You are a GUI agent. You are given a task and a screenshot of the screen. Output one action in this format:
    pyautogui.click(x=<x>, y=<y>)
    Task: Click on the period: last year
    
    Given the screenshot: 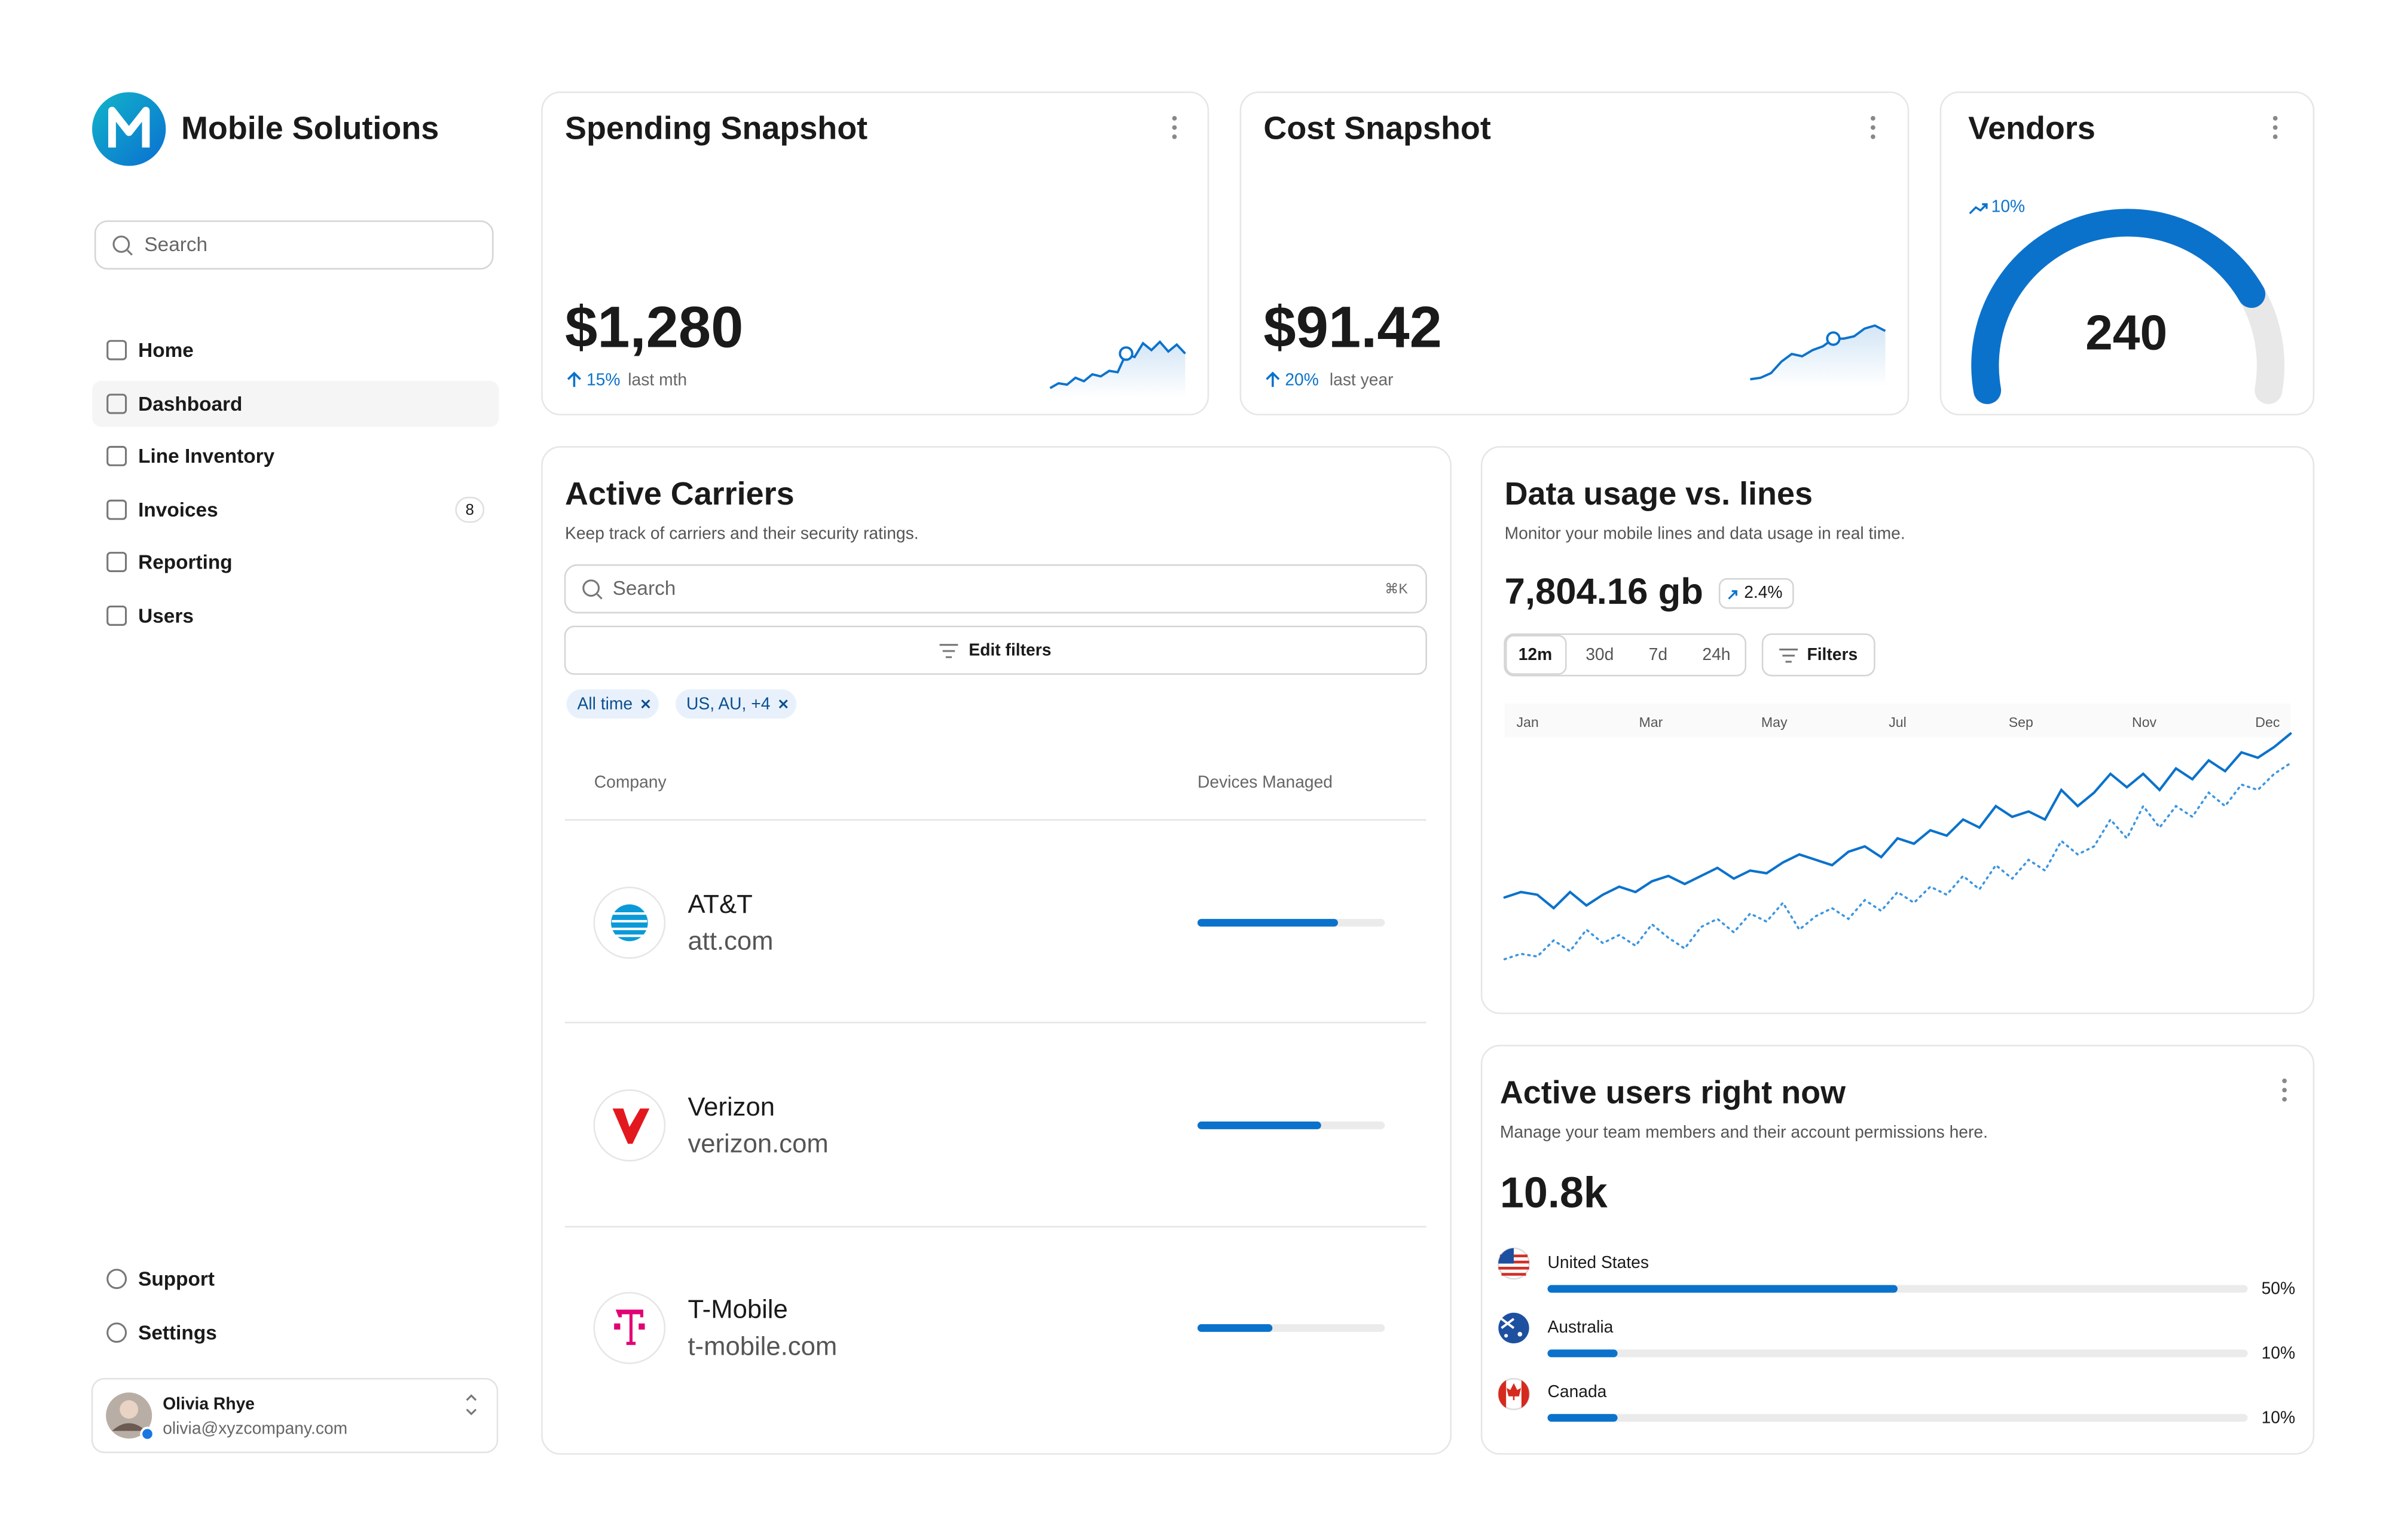 What is the action you would take?
    pyautogui.click(x=1362, y=379)
    